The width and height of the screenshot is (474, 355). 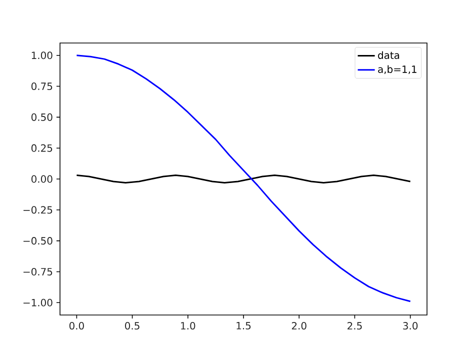 I want to click on y-tick-label: 0.00, so click(x=41, y=179).